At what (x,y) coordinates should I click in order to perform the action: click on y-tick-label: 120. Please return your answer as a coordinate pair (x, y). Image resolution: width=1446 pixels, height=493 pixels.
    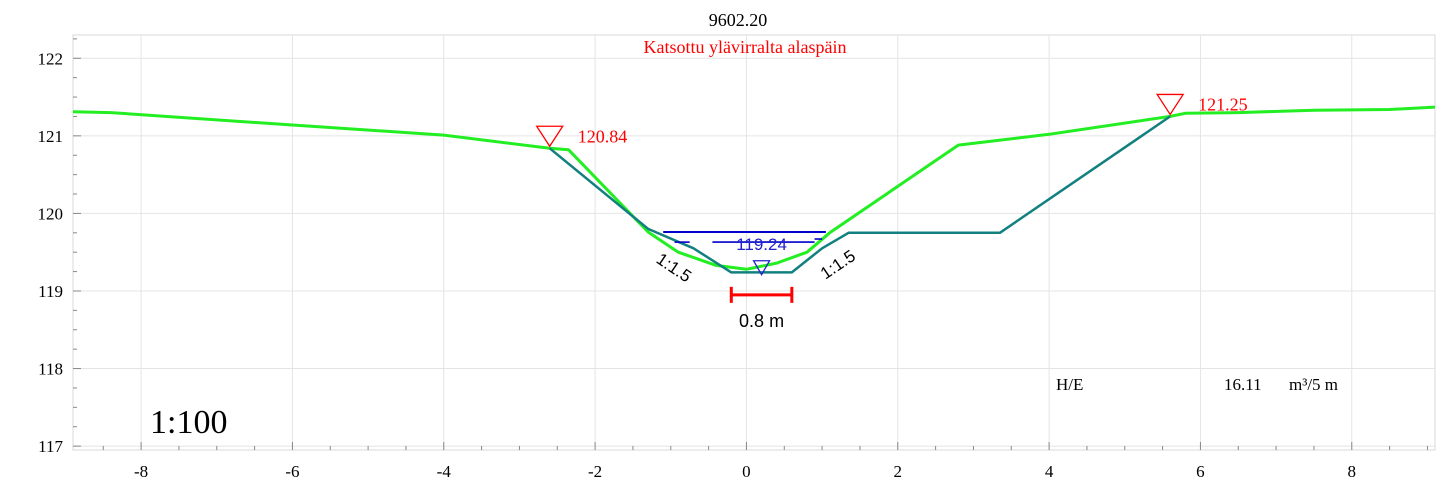
    Looking at the image, I should click on (51, 213).